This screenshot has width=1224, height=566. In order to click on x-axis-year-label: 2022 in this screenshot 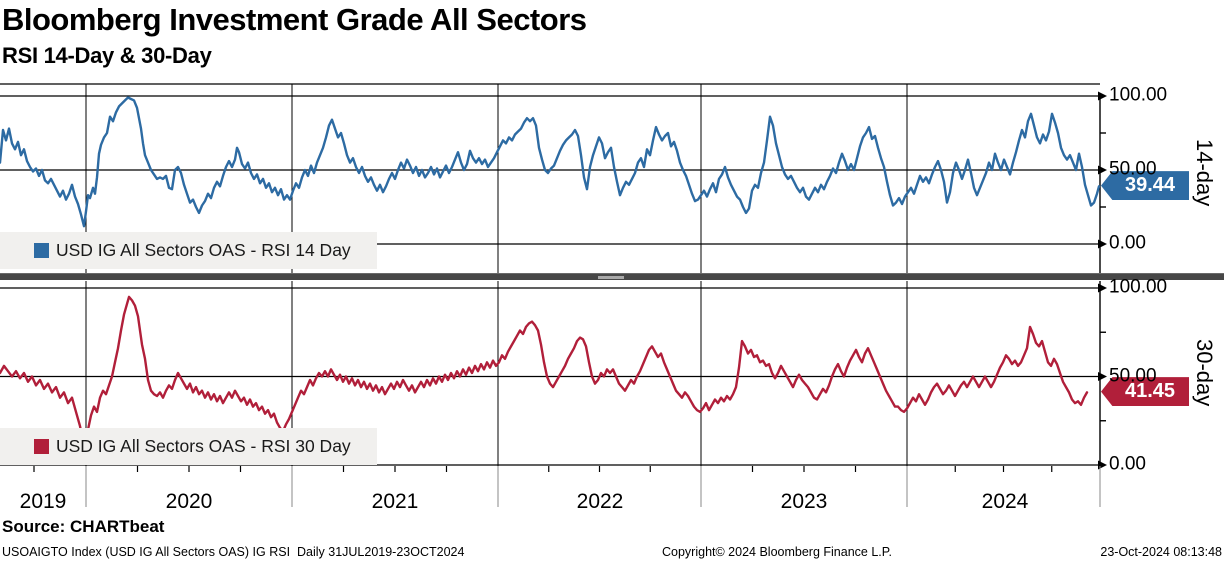, I will do `click(600, 501)`.